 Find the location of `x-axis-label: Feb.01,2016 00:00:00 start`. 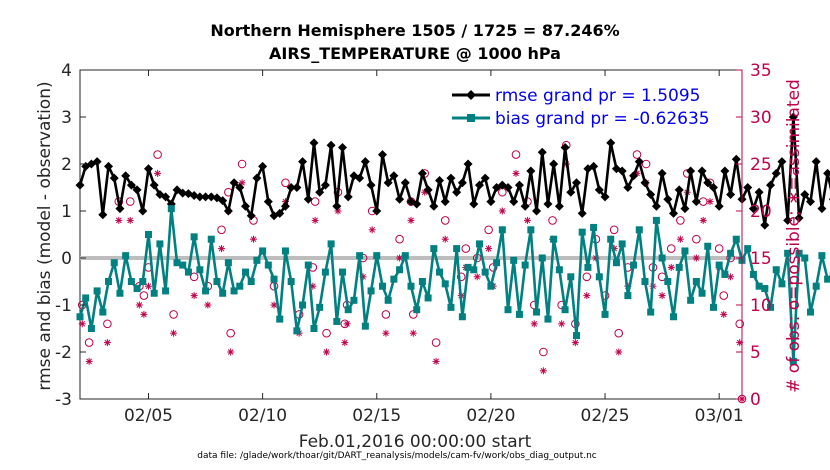

x-axis-label: Feb.01,2016 00:00:00 start is located at coordinates (415, 442).